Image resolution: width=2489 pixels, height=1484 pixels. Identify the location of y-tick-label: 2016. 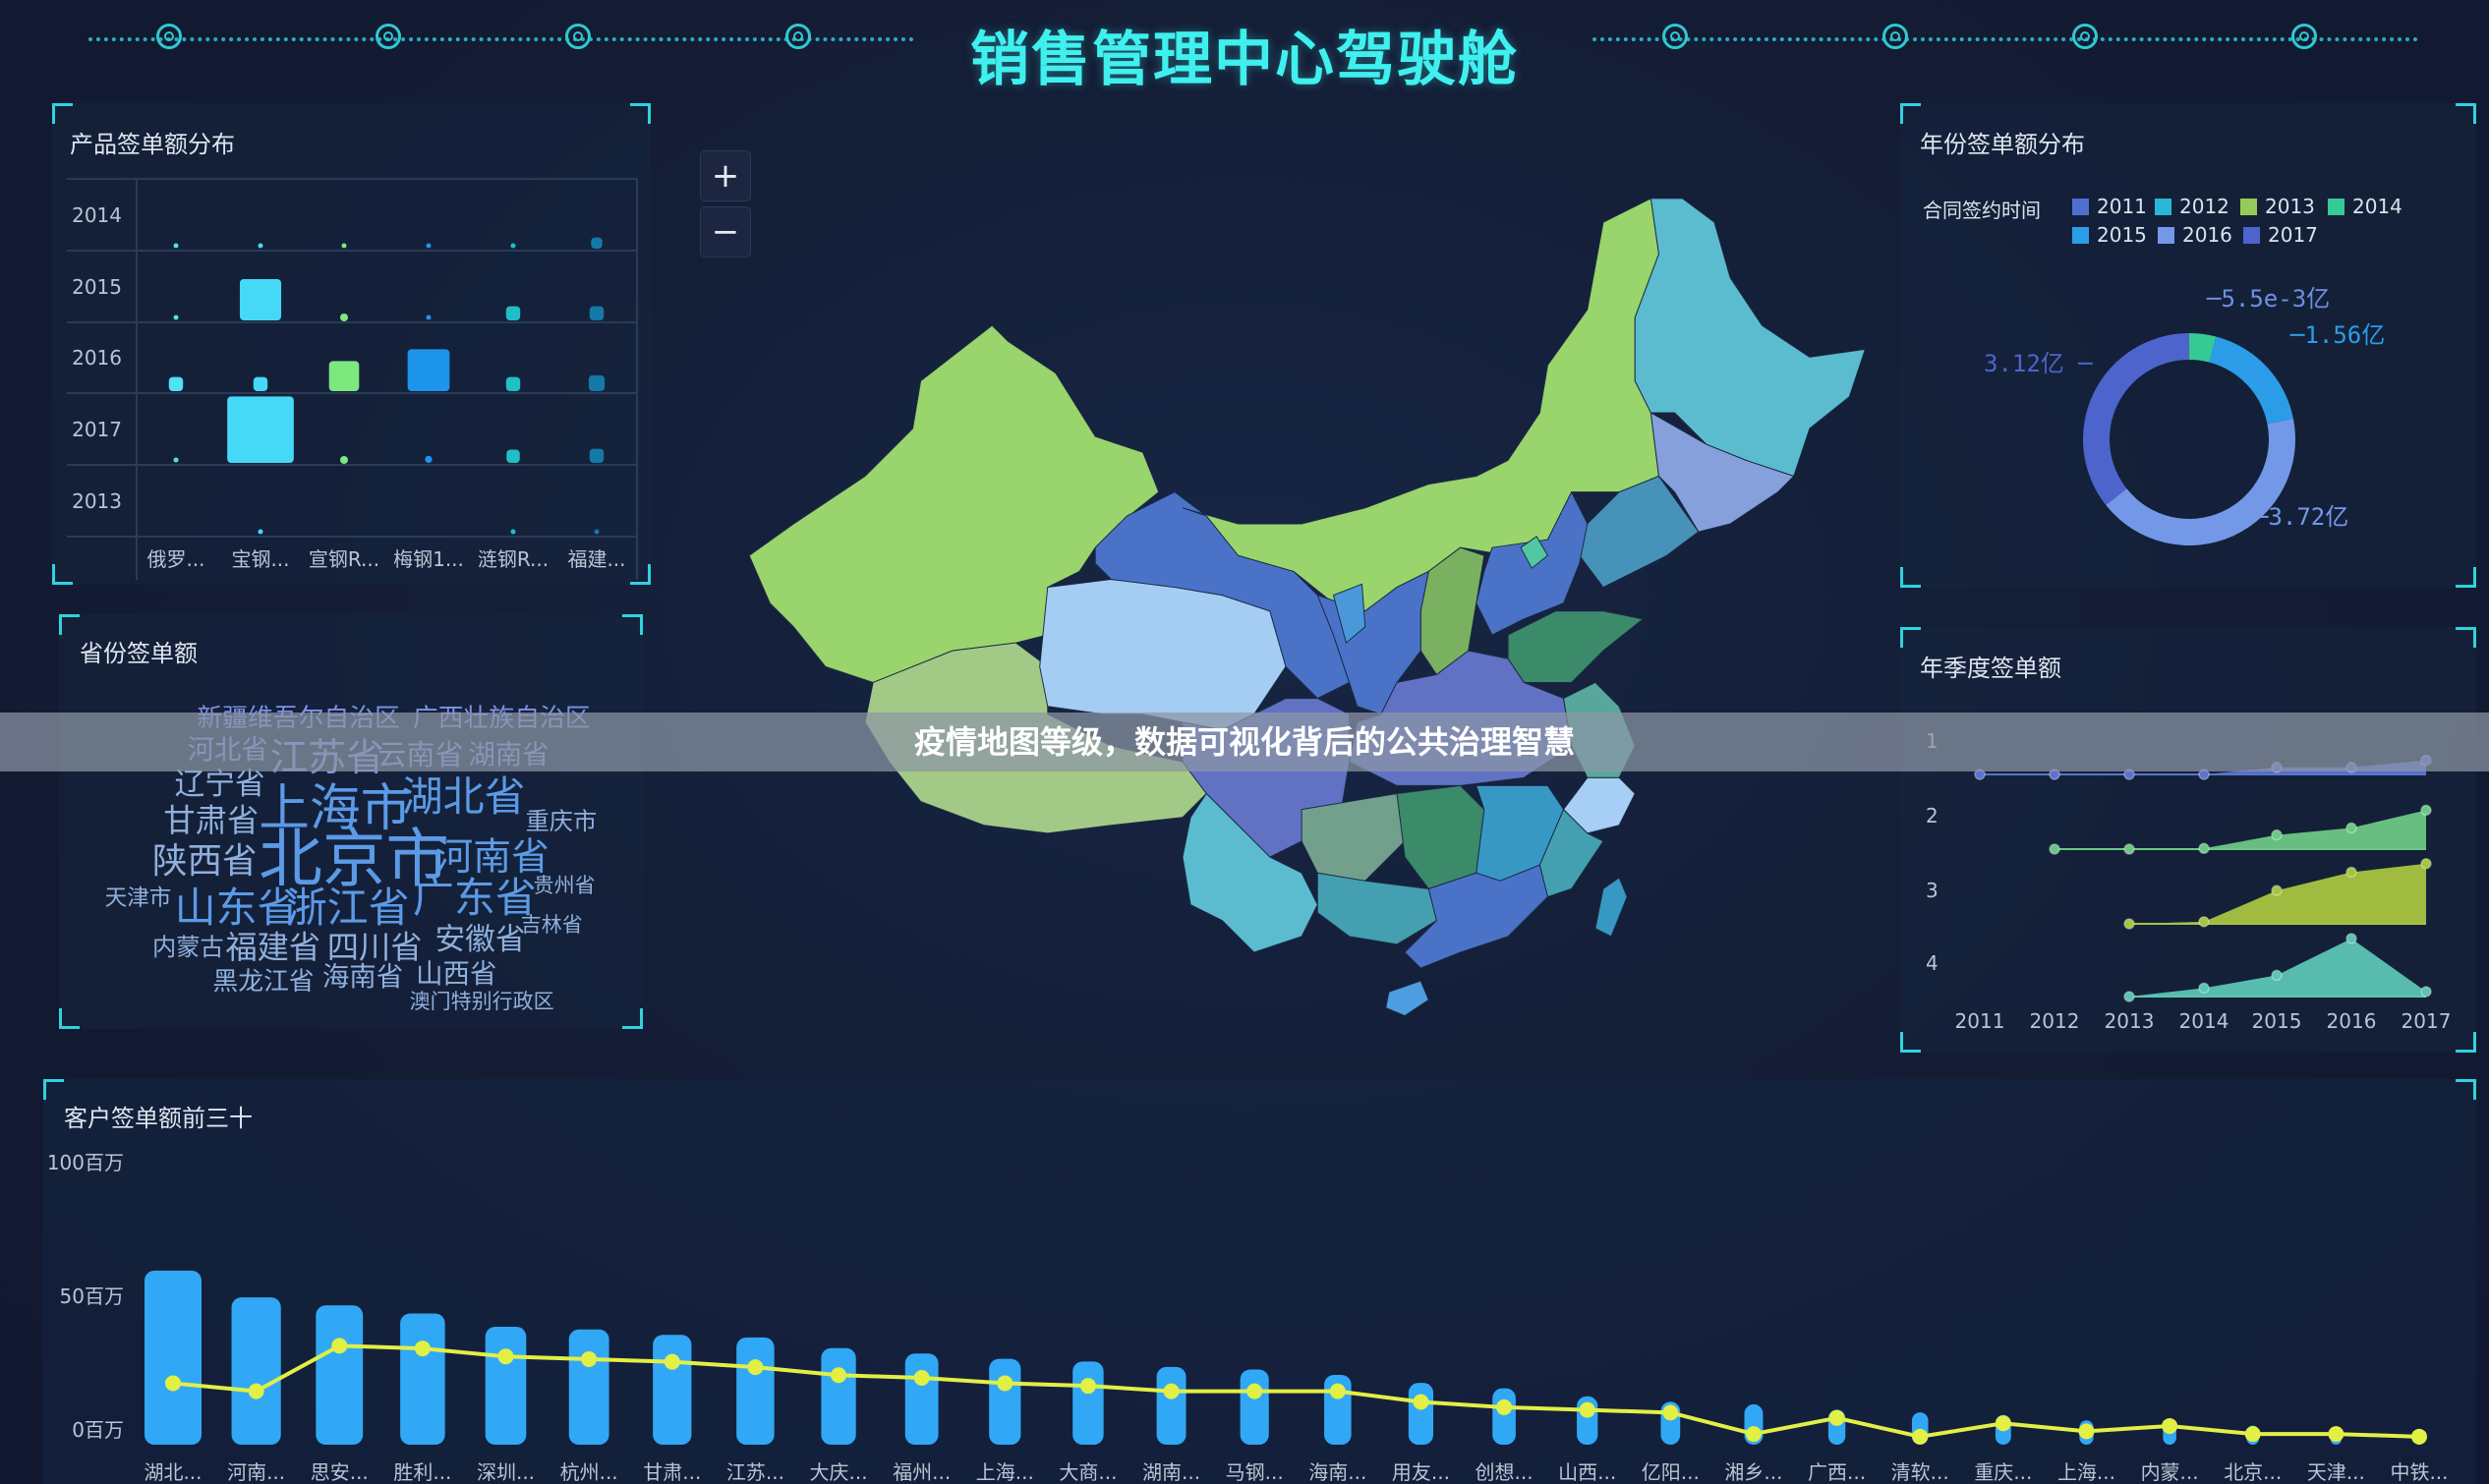
(97, 358).